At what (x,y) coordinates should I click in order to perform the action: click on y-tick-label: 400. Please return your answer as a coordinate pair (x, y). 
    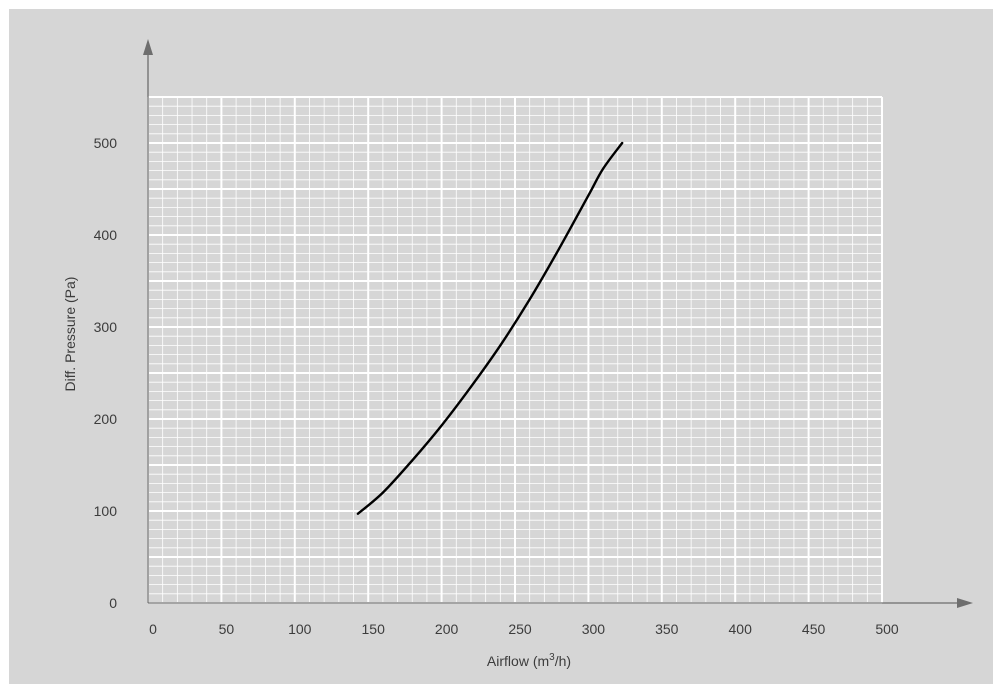
    Looking at the image, I should click on (106, 235).